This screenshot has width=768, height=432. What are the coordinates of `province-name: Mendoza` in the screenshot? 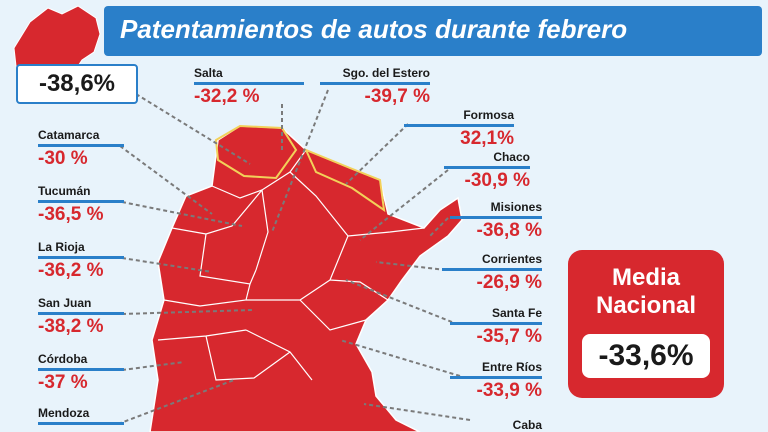 It's located at (64, 413).